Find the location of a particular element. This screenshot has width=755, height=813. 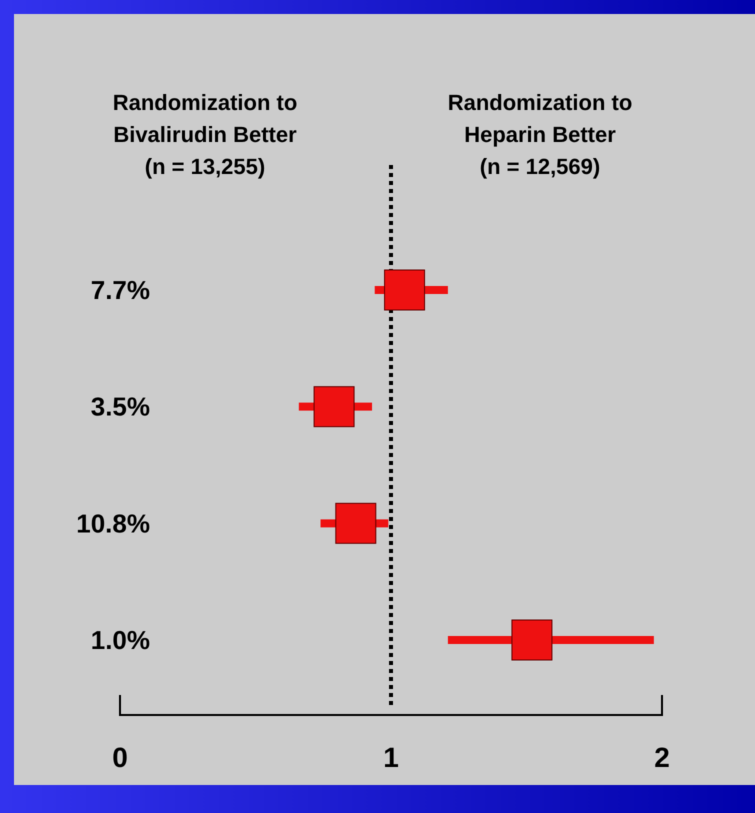

y-tick-label: 3.5% is located at coordinates (120, 407).